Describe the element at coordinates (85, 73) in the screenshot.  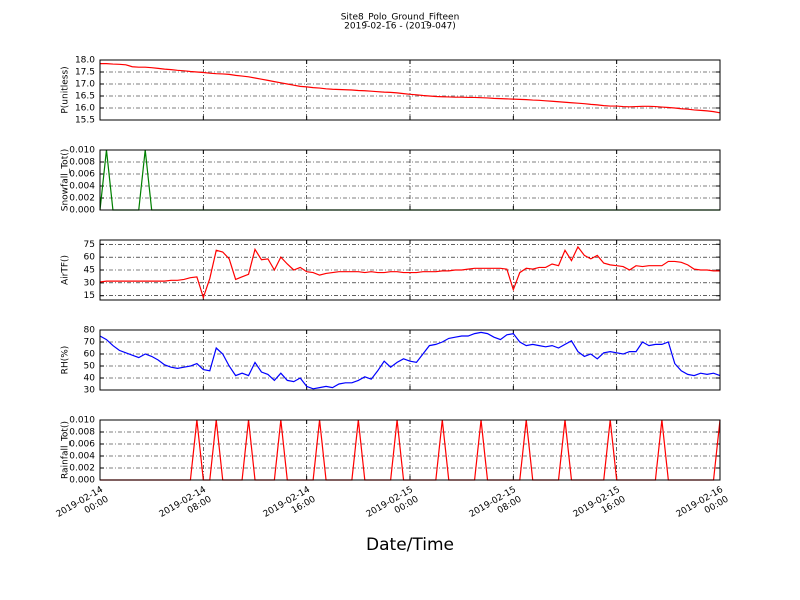
I see `y-tick-label: 17.5` at that location.